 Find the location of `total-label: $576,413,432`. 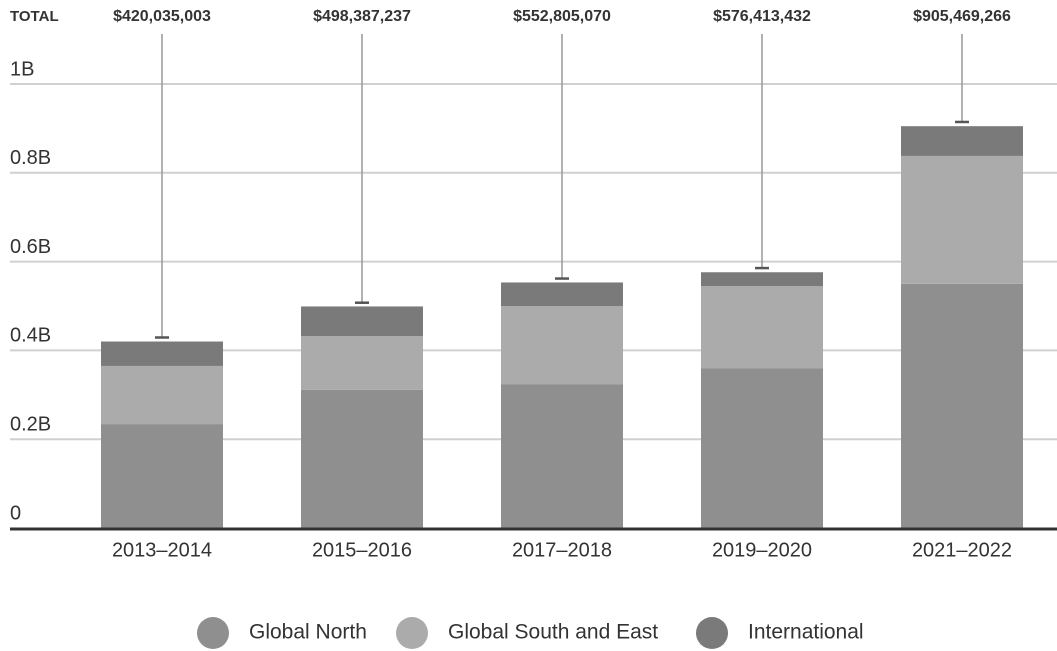

total-label: $576,413,432 is located at coordinates (762, 16).